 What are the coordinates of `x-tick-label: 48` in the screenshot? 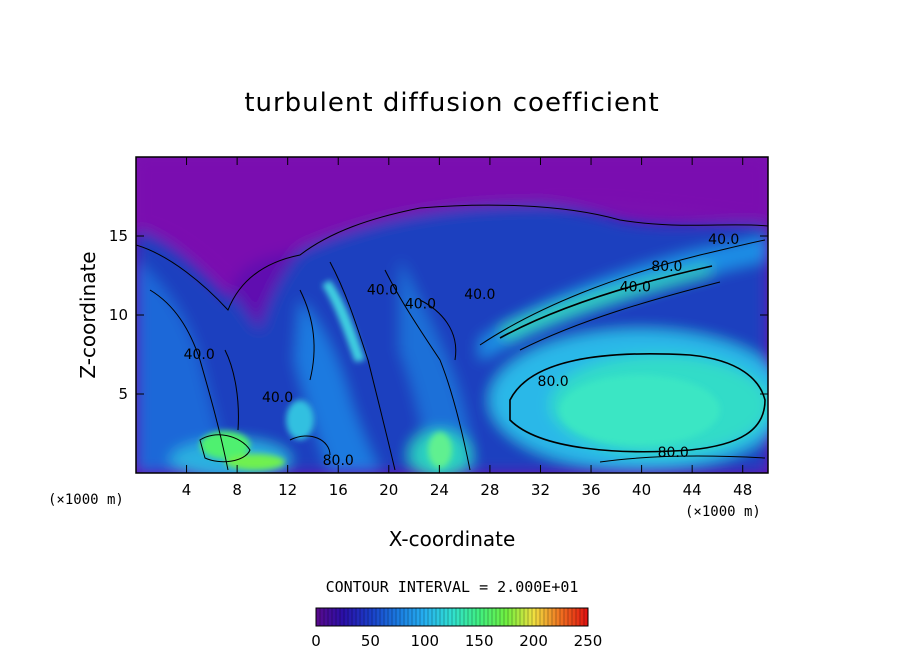 It's located at (742, 490).